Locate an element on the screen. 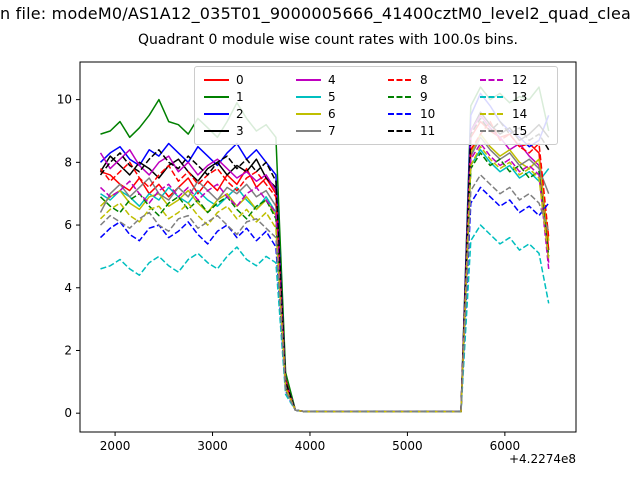  y-tick-label: 10 is located at coordinates (64, 100).